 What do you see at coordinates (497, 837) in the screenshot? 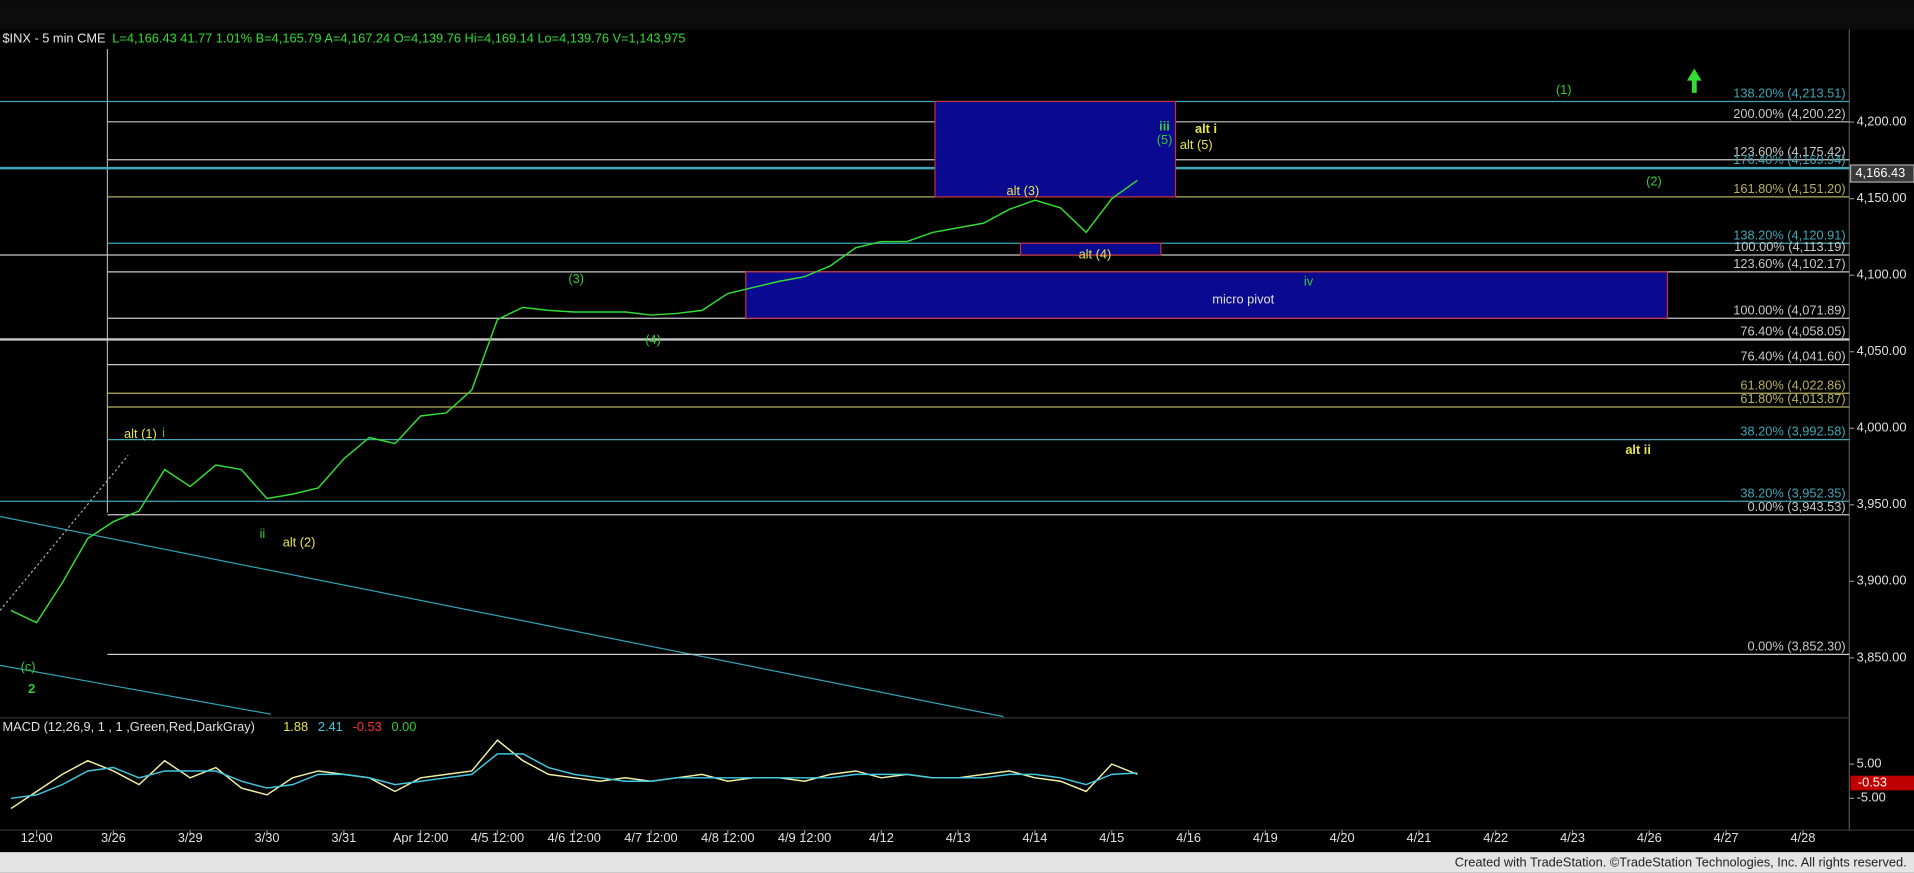
I see `x-tick-label: 4/5 12:00` at bounding box center [497, 837].